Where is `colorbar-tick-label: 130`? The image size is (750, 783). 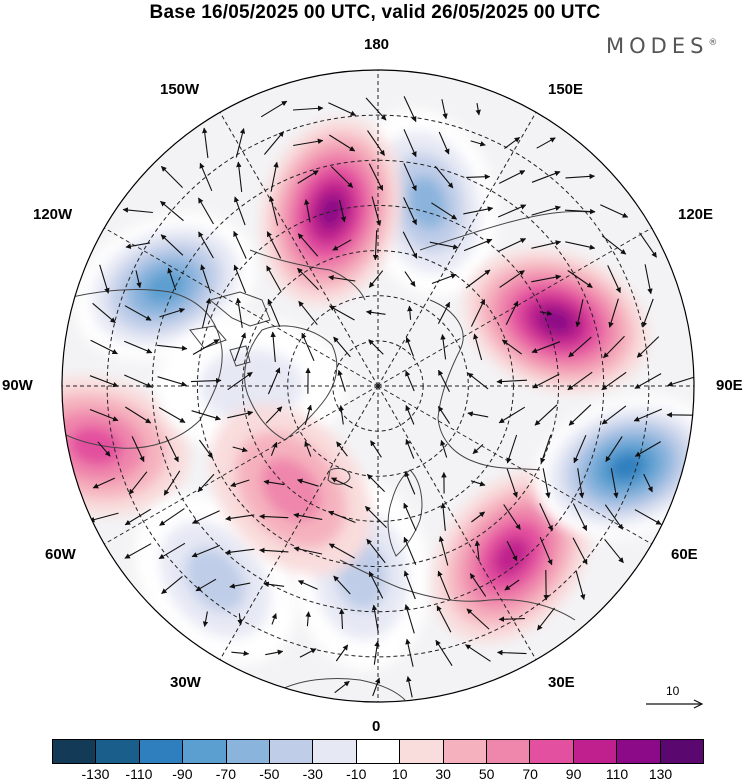
colorbar-tick-label: 130 is located at coordinates (660, 774).